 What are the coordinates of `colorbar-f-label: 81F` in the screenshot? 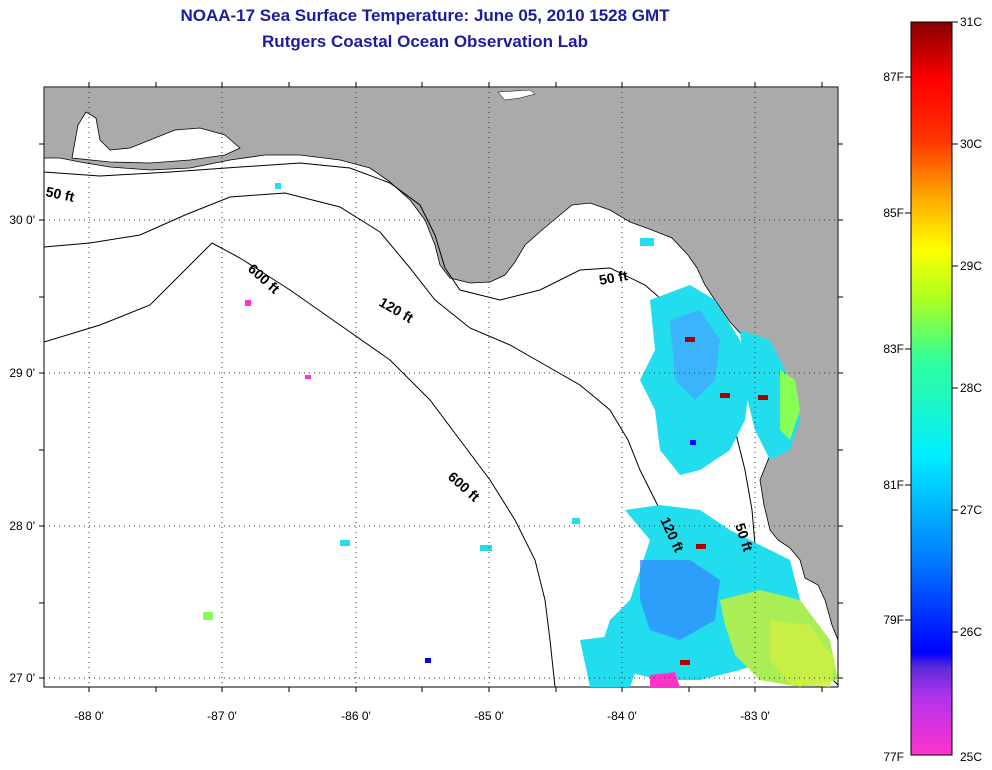 It's located at (893, 485).